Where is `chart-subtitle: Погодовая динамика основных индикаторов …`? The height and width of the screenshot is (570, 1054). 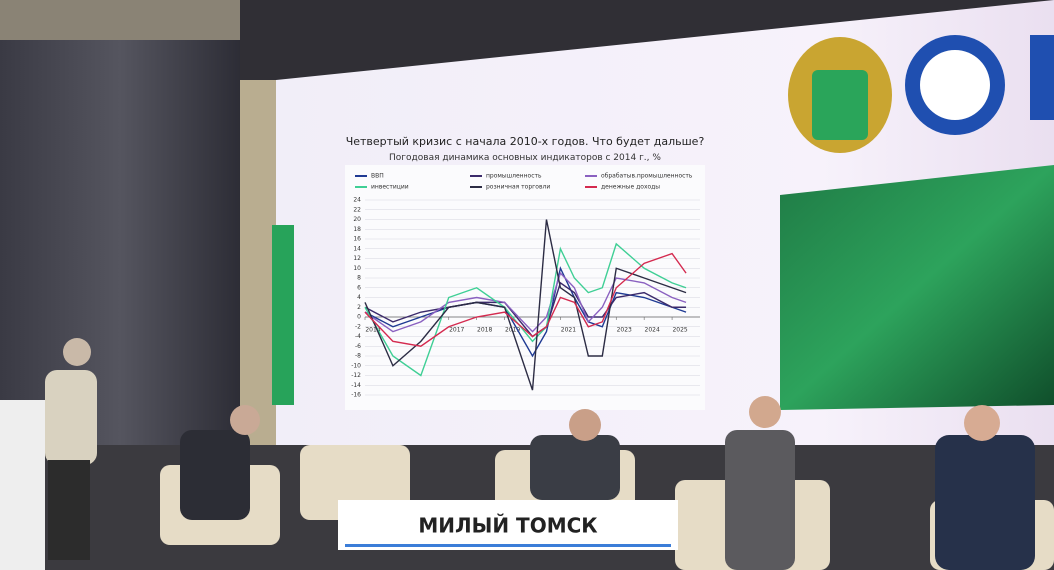
chart-subtitle: Погодовая динамика основных индикаторов … is located at coordinates (525, 158).